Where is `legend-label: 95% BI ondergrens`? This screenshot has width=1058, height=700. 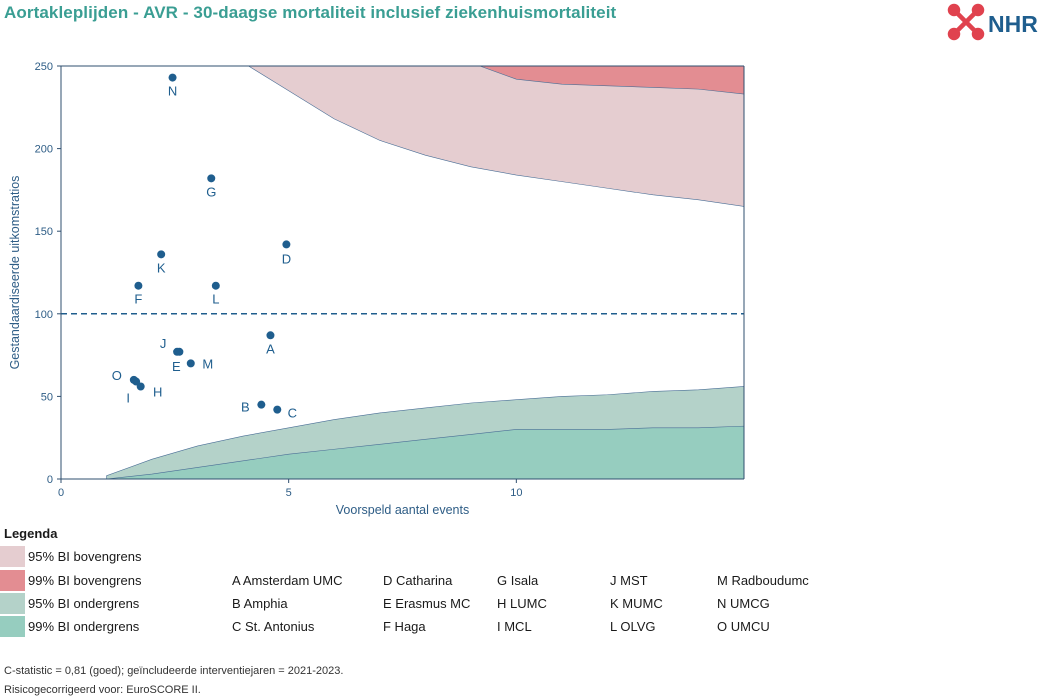
legend-label: 95% BI ondergrens is located at coordinates (84, 603).